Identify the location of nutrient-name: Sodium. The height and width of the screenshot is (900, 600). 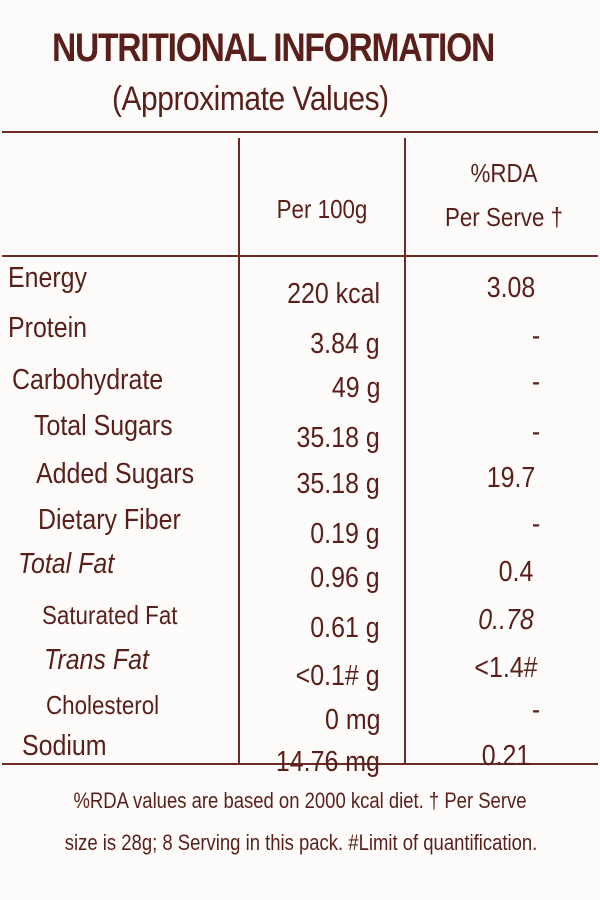
(64, 746).